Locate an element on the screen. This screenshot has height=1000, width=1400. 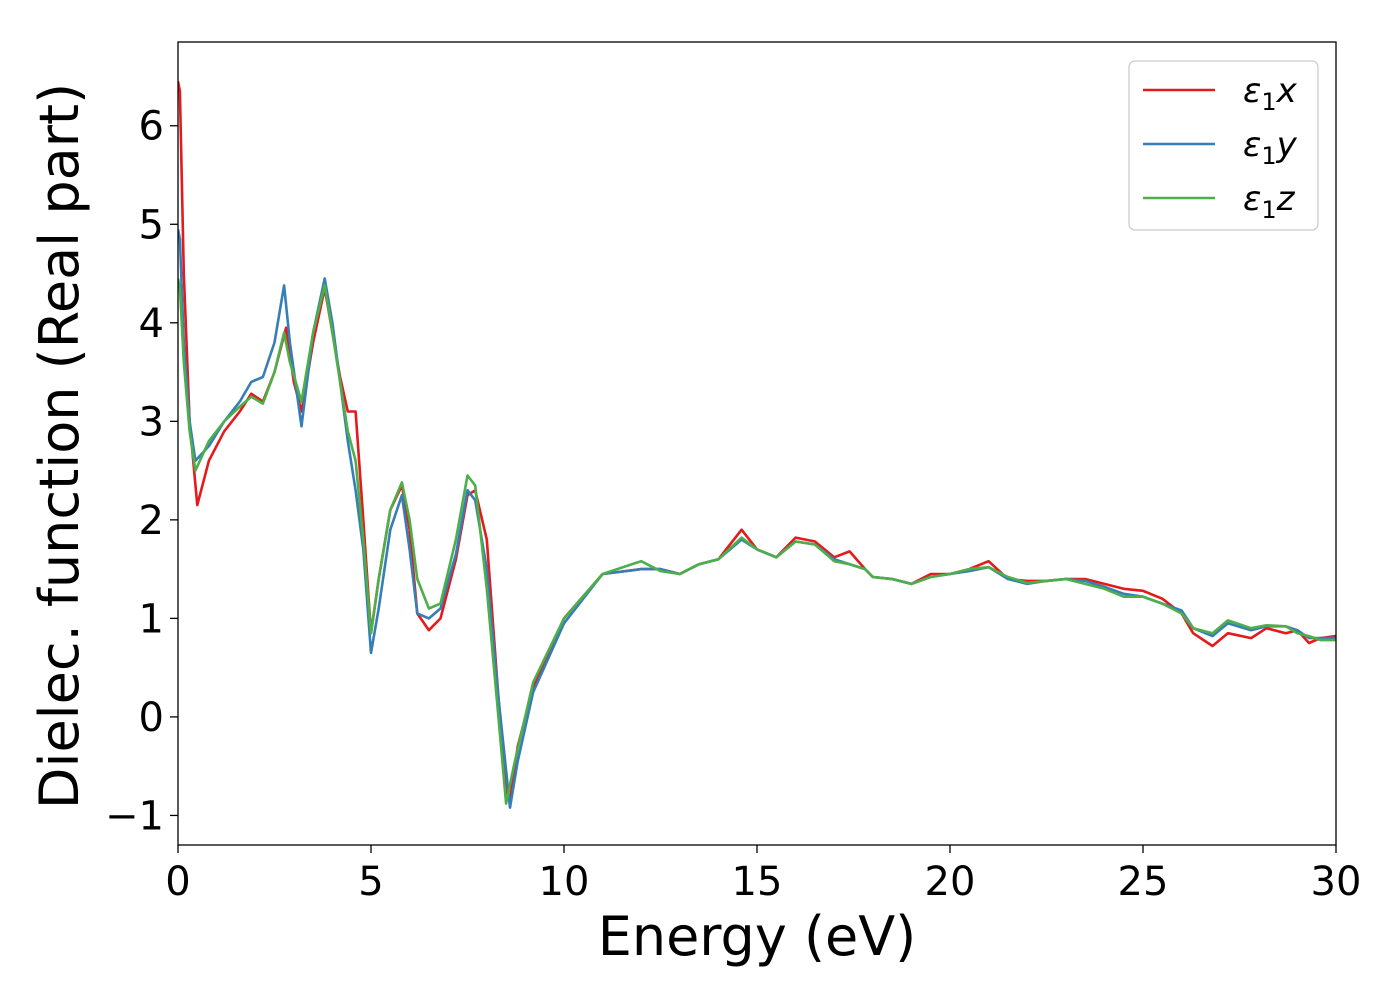
y-tick-label: 2 is located at coordinates (151, 521).